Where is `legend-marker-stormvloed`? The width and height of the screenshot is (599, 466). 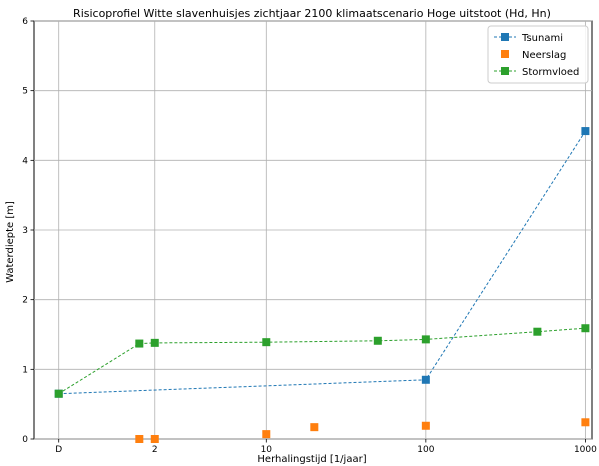
legend-marker-stormvloed is located at coordinates (505, 71).